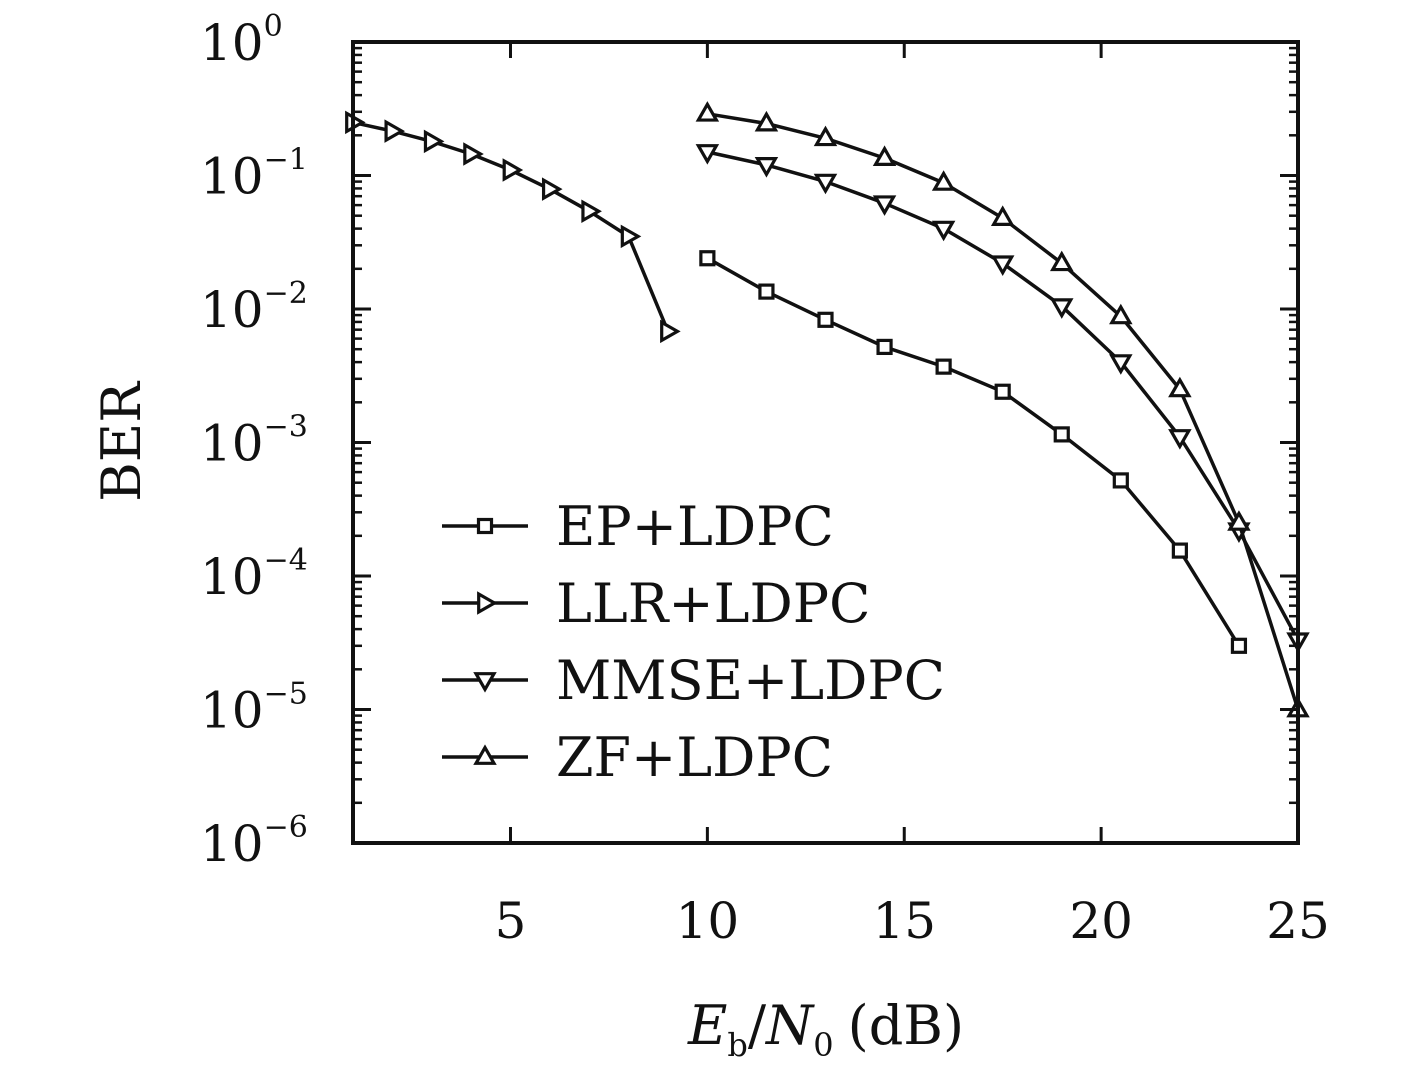 The height and width of the screenshot is (1067, 1417). What do you see at coordinates (485, 526) in the screenshot?
I see `legend-marker-ep-ldpc` at bounding box center [485, 526].